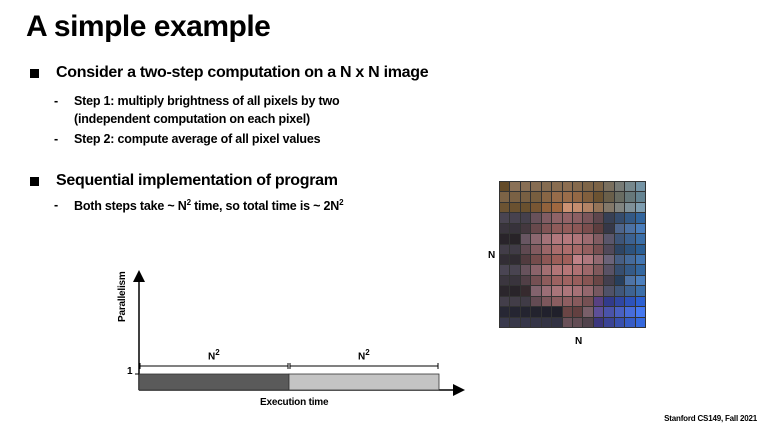  Describe the element at coordinates (710, 418) in the screenshot. I see `footer-credit: Stanford CS149, Fall 2021` at that location.